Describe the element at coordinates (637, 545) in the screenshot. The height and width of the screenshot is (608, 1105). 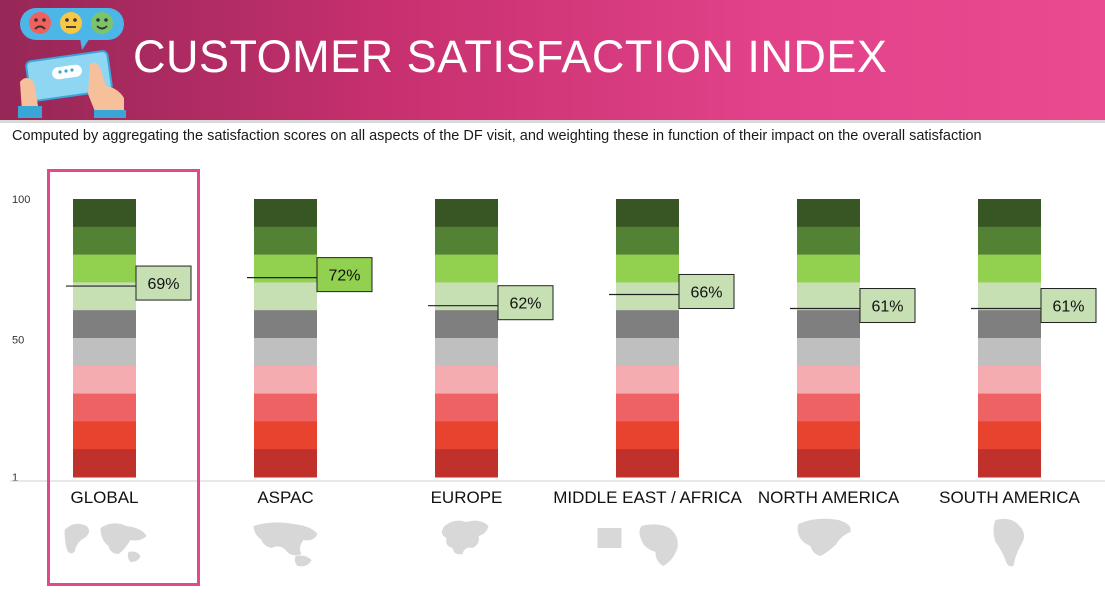
I see `middle-east-africa-map-icon` at that location.